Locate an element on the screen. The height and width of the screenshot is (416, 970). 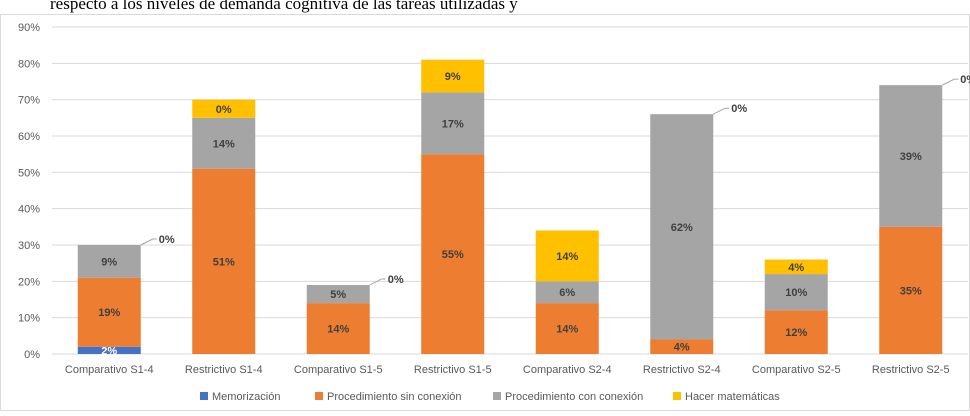
y-tick-label: 70% is located at coordinates (29, 101).